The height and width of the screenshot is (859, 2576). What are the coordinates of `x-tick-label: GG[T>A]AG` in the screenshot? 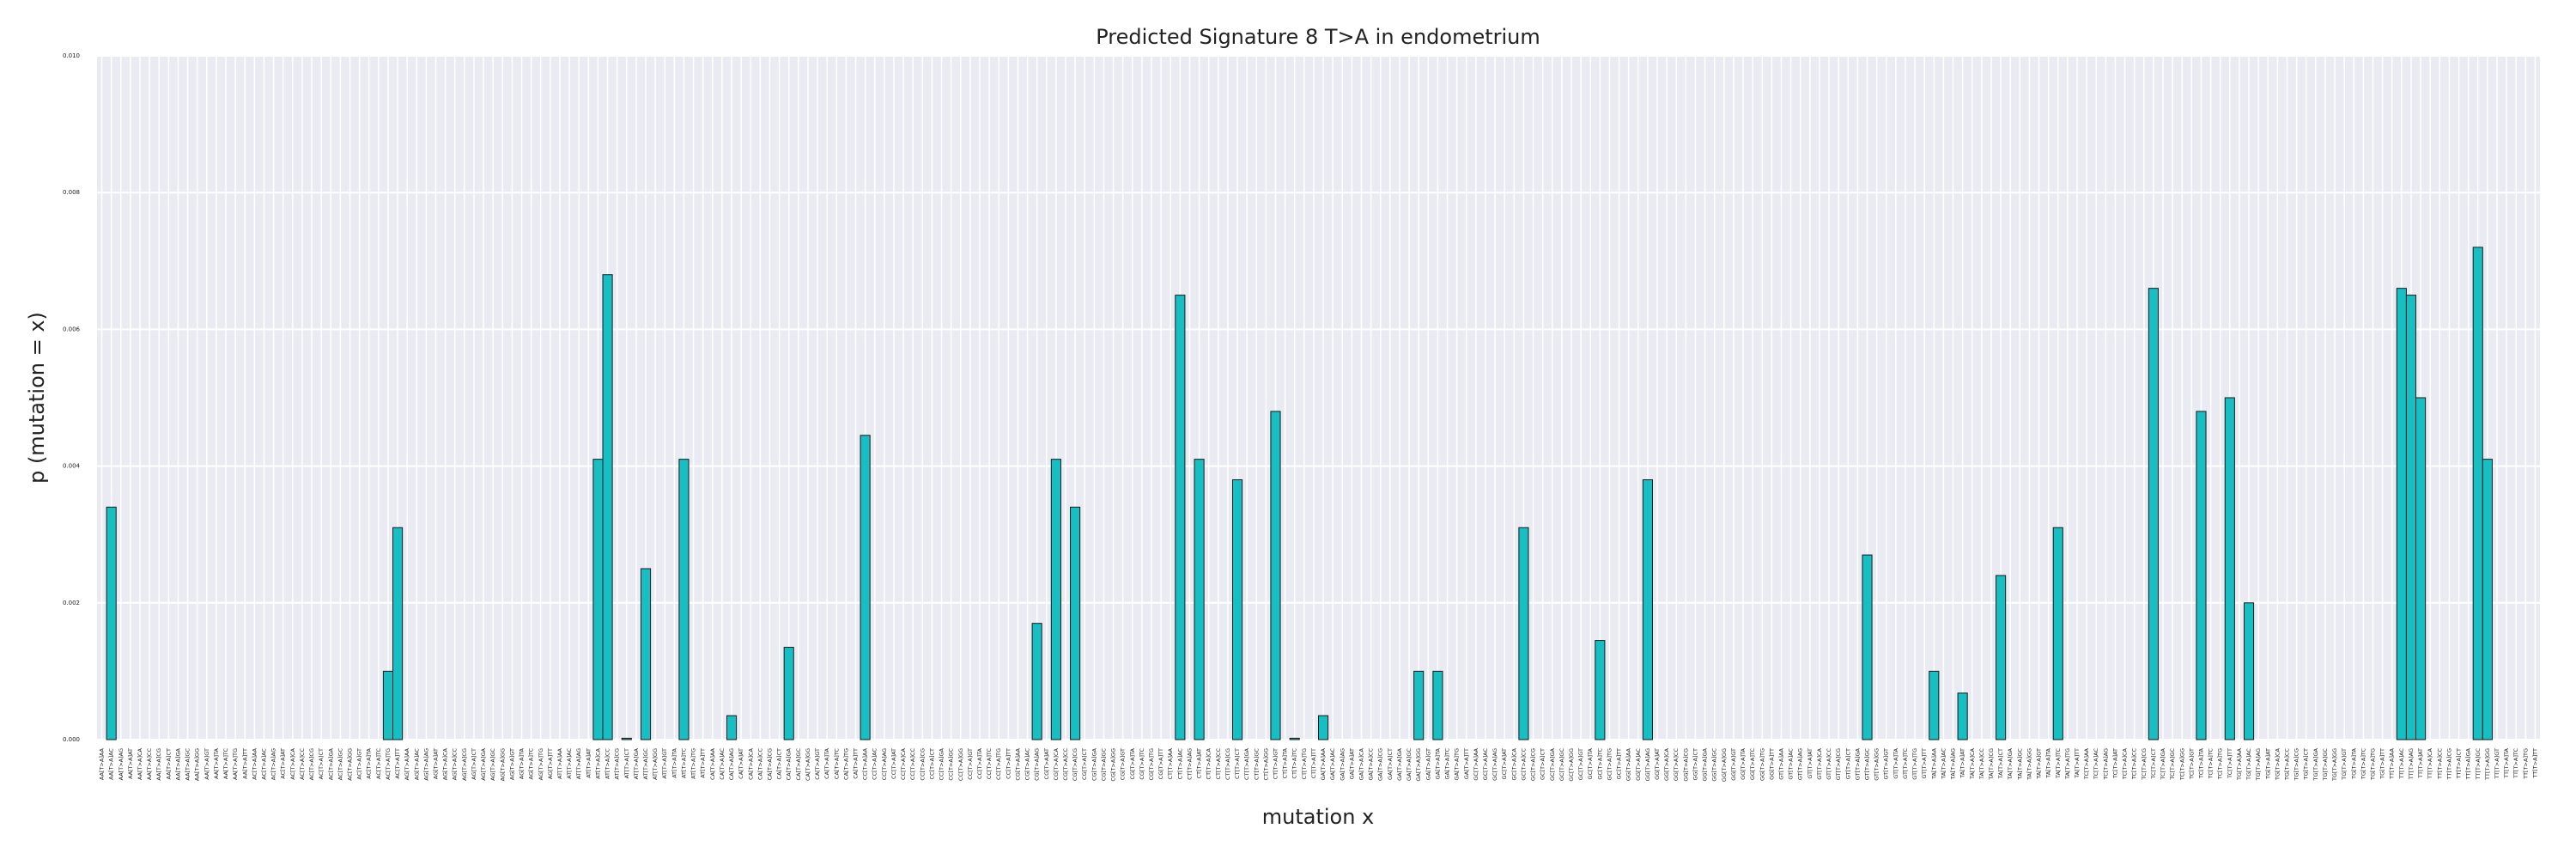 It's located at (1647, 765).